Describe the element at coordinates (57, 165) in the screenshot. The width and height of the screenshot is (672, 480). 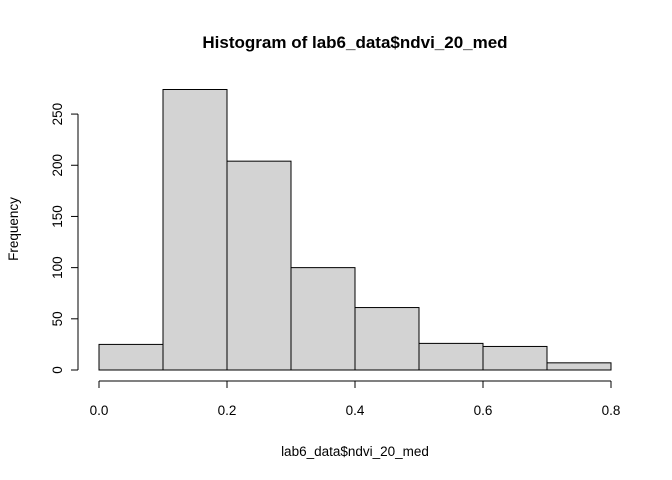
I see `y-tick-label: 200` at that location.